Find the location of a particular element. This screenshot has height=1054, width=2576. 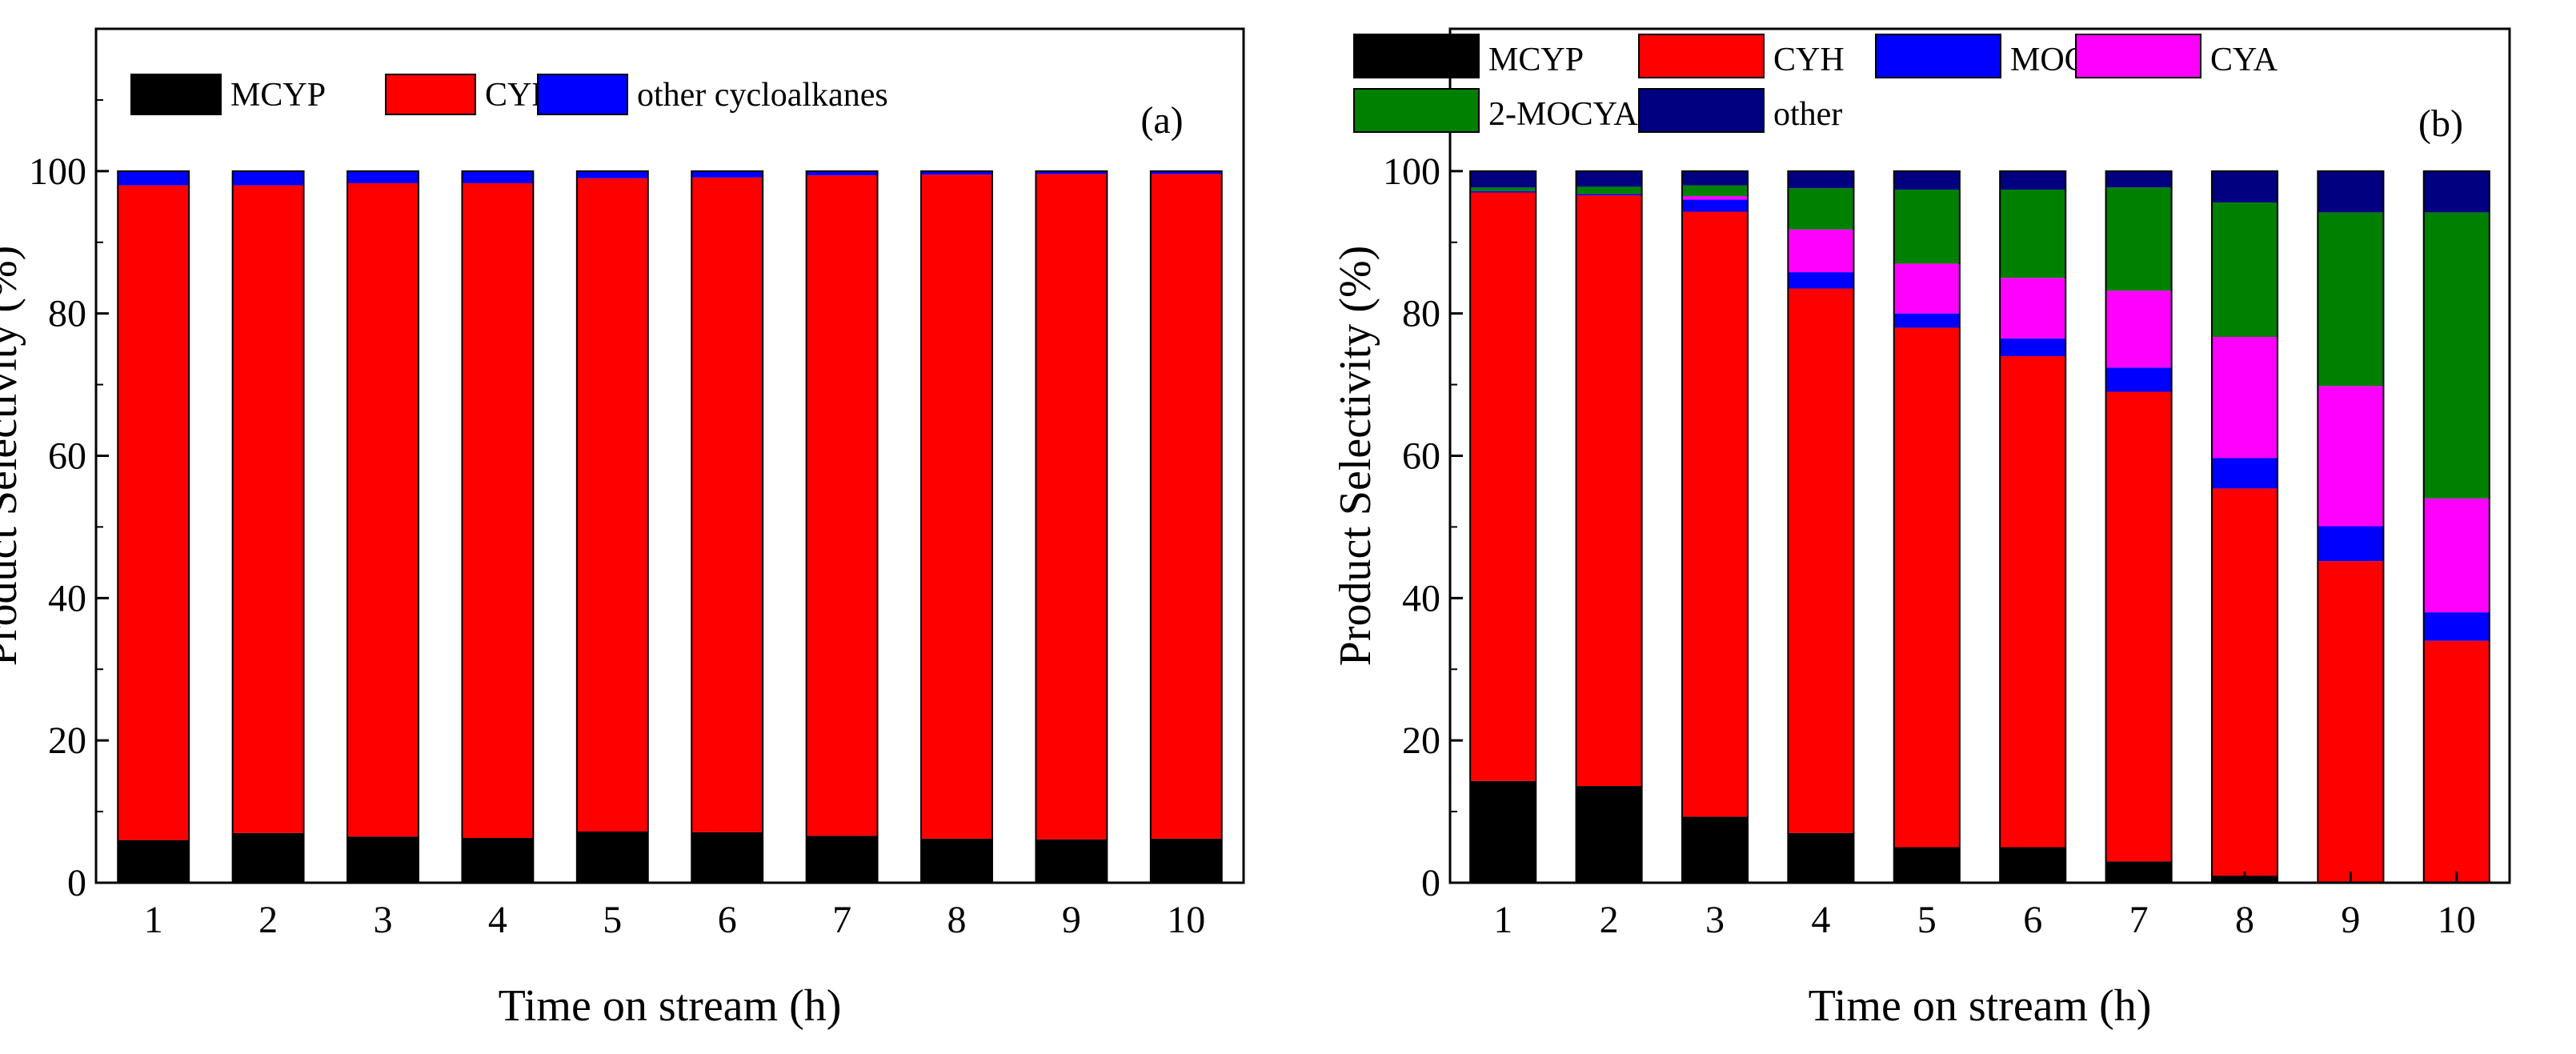

panel-label: (b) is located at coordinates (2440, 123).